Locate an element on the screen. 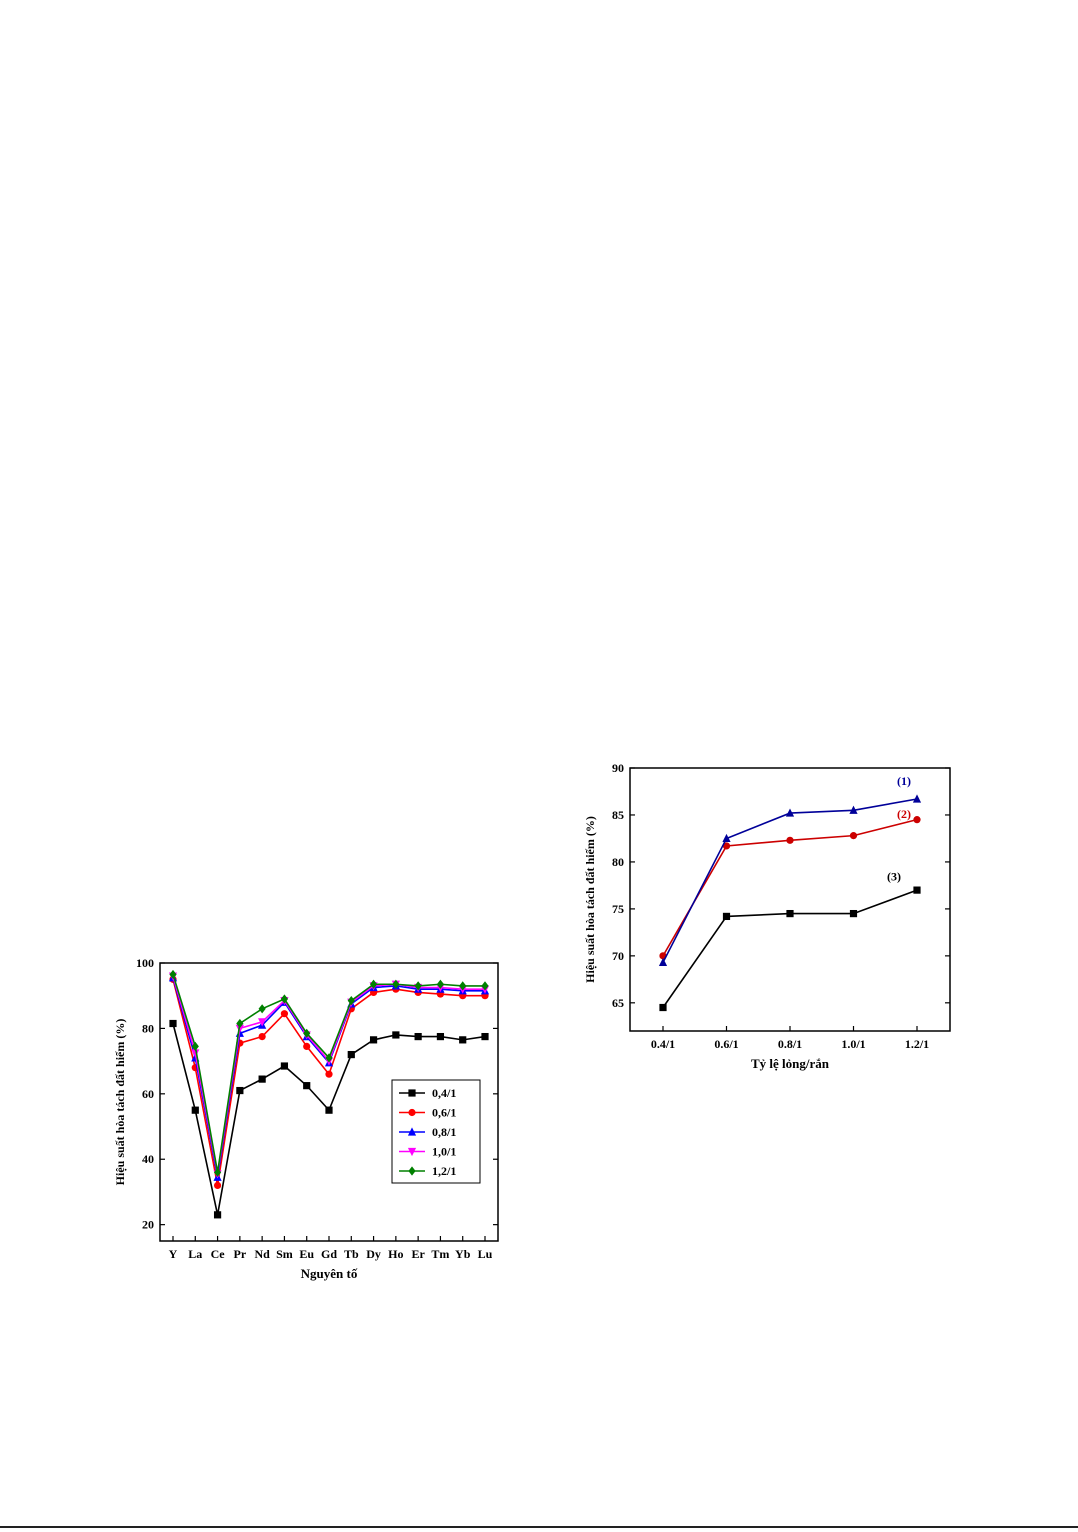 This screenshot has height=1532, width=1078. bottom-rule is located at coordinates (539, 1527).